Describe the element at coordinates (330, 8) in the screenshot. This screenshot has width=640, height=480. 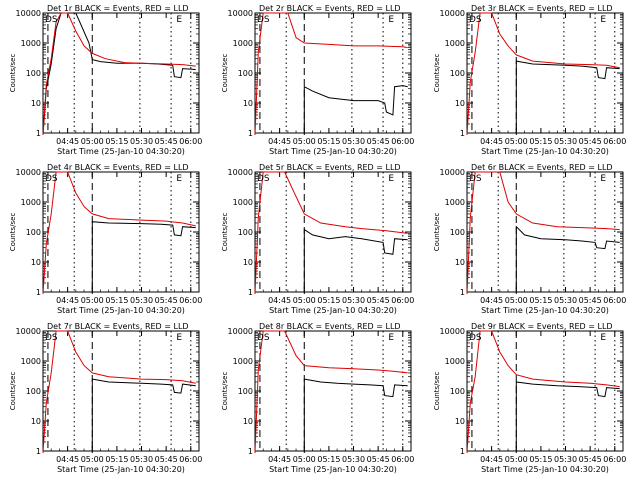
I see `chart-title: Det 2r BLACK = Events, RED = LLD` at that location.